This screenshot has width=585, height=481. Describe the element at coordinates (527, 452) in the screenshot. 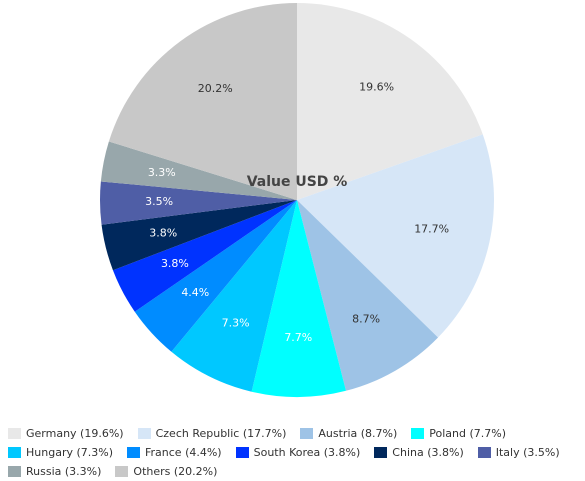

I see `legend-label: Italy (3.5%)` at that location.